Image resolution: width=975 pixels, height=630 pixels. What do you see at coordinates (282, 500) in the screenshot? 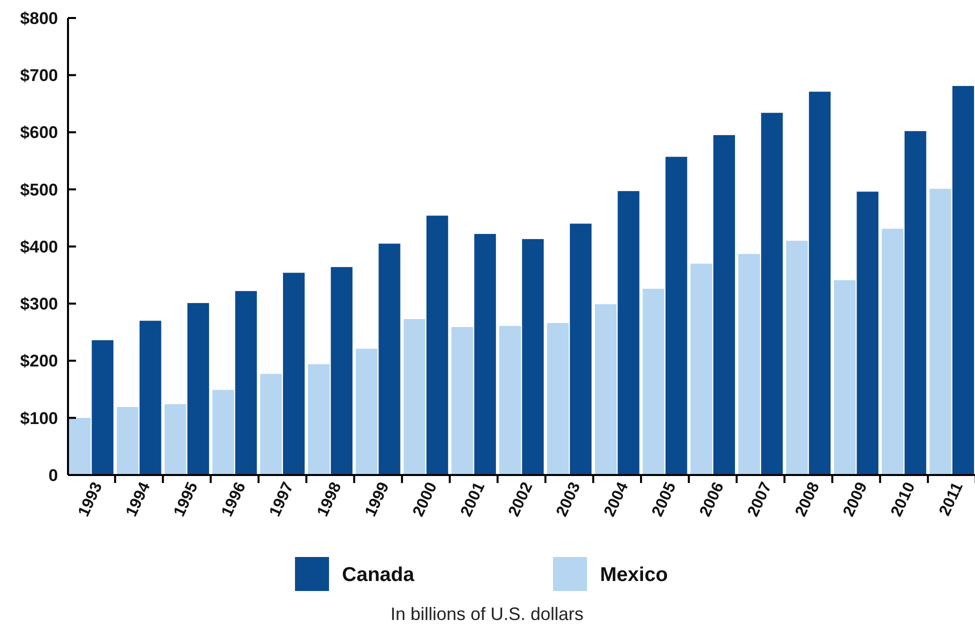
I see `x-tick-label: 1997` at bounding box center [282, 500].